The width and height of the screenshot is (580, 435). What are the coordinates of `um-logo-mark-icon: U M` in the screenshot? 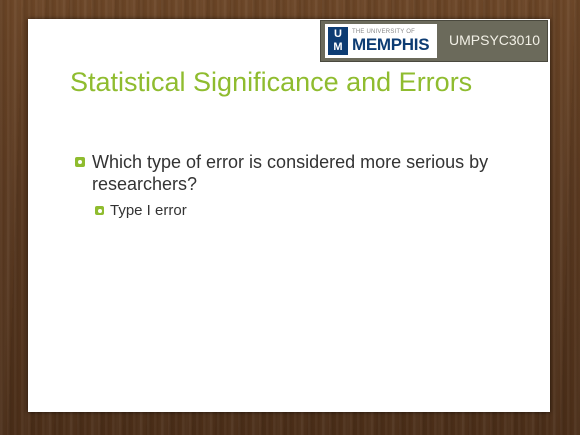 It's located at (338, 41).